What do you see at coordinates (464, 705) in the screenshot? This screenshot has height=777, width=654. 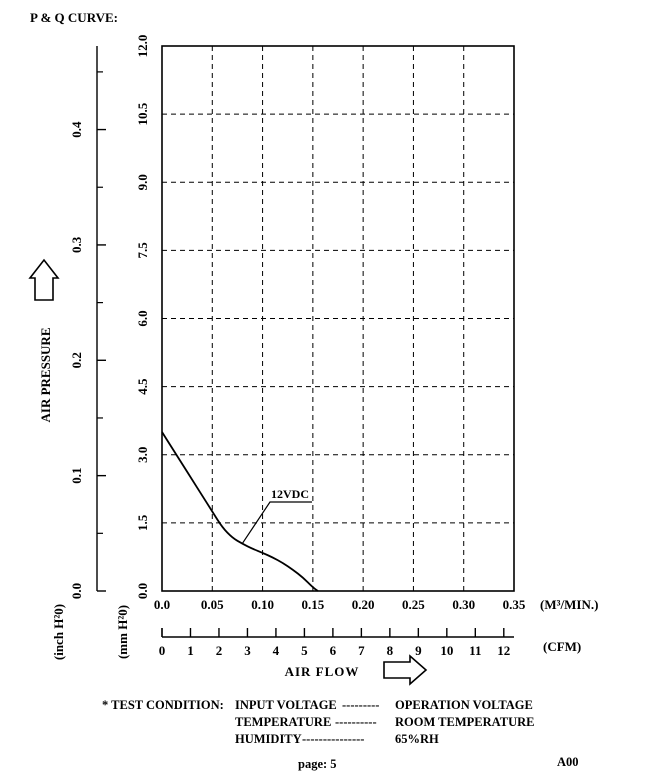 I see `condition-value: OPERATION VOLTAGE` at bounding box center [464, 705].